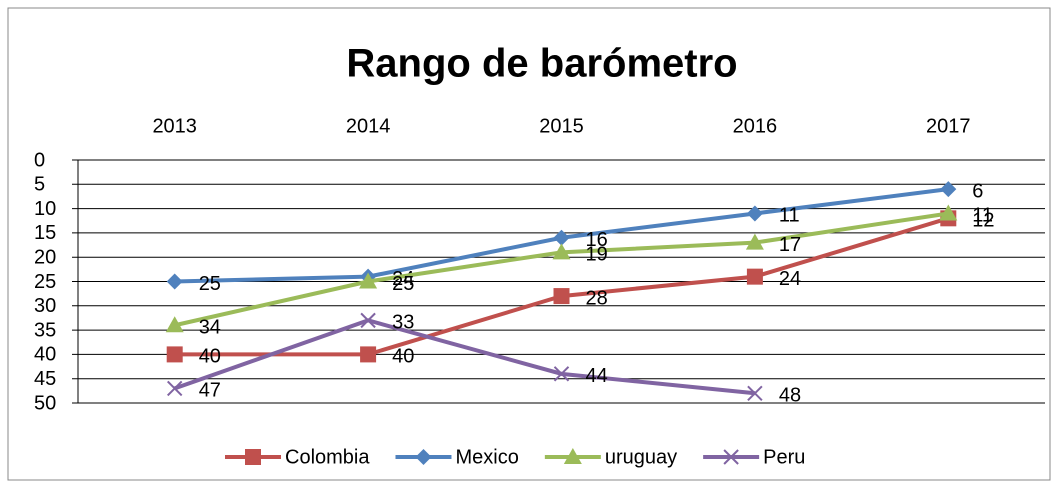  Describe the element at coordinates (45, 282) in the screenshot. I see `y-tick-label: 25` at that location.